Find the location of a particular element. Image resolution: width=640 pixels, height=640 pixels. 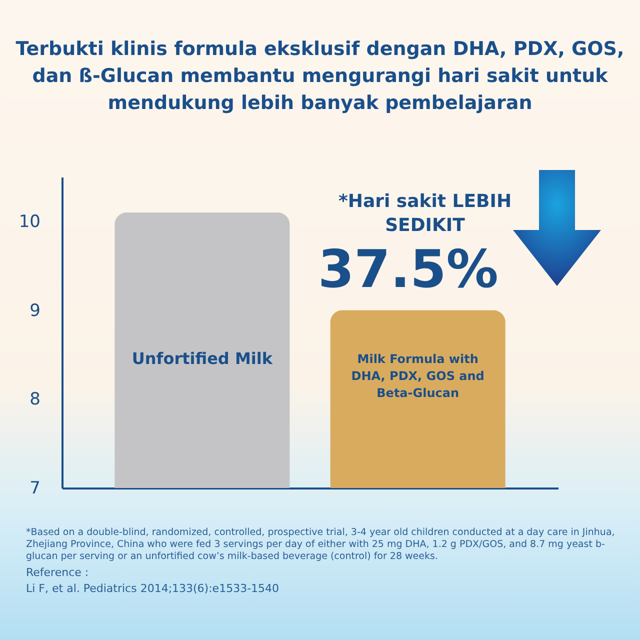

y-tick-label: 7 is located at coordinates (35, 488).